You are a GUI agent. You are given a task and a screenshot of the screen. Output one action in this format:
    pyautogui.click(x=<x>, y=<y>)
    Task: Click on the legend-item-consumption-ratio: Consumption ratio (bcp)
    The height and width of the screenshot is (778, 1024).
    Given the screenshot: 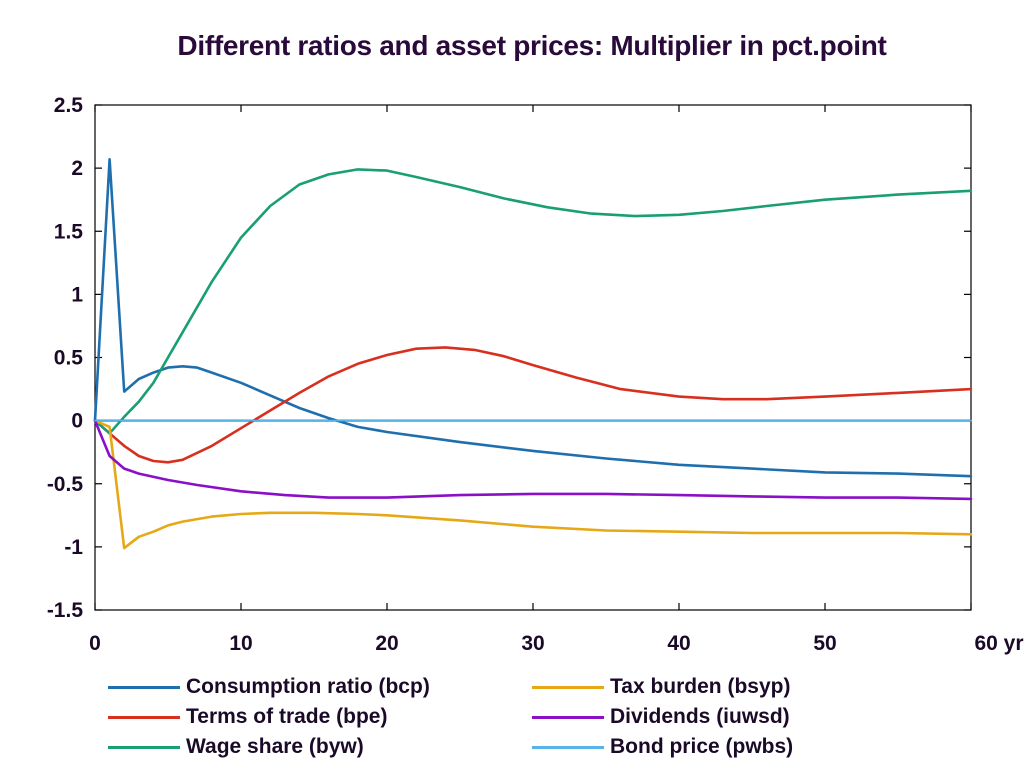 What is the action you would take?
    pyautogui.click(x=269, y=687)
    